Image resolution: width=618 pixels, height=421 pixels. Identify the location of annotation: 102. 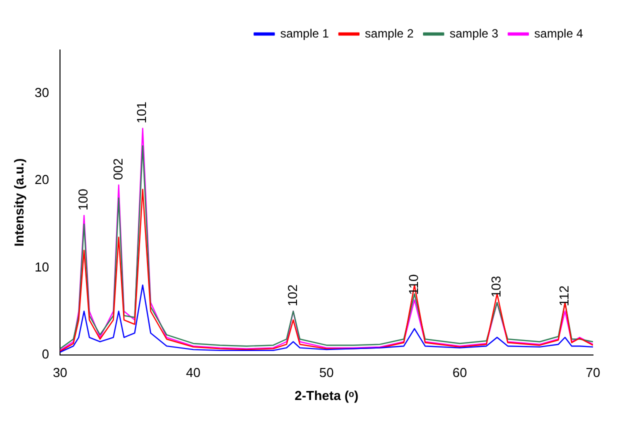
(292, 295).